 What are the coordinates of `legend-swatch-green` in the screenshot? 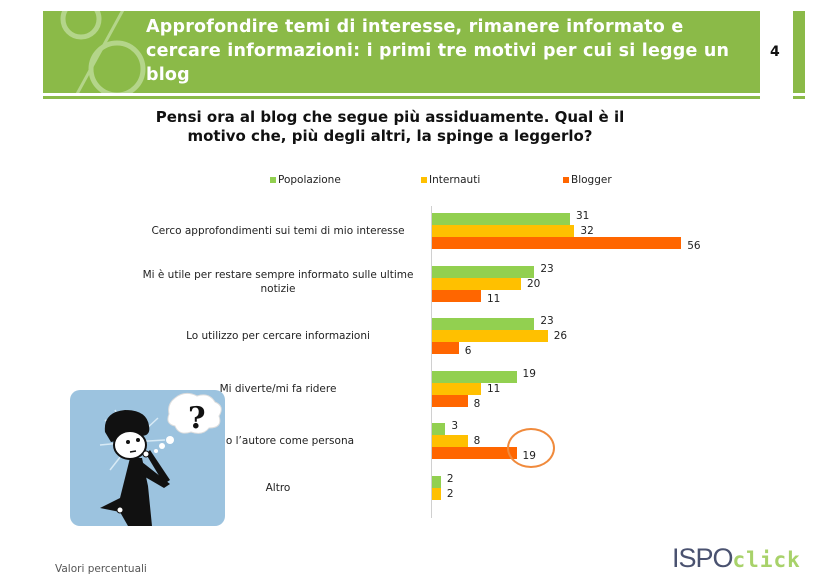 It's located at (273, 180).